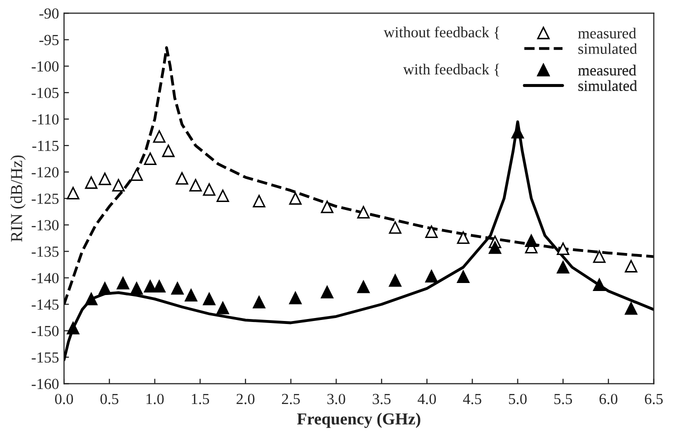  Describe the element at coordinates (609, 399) in the screenshot. I see `x-tick-label: 6.0` at that location.